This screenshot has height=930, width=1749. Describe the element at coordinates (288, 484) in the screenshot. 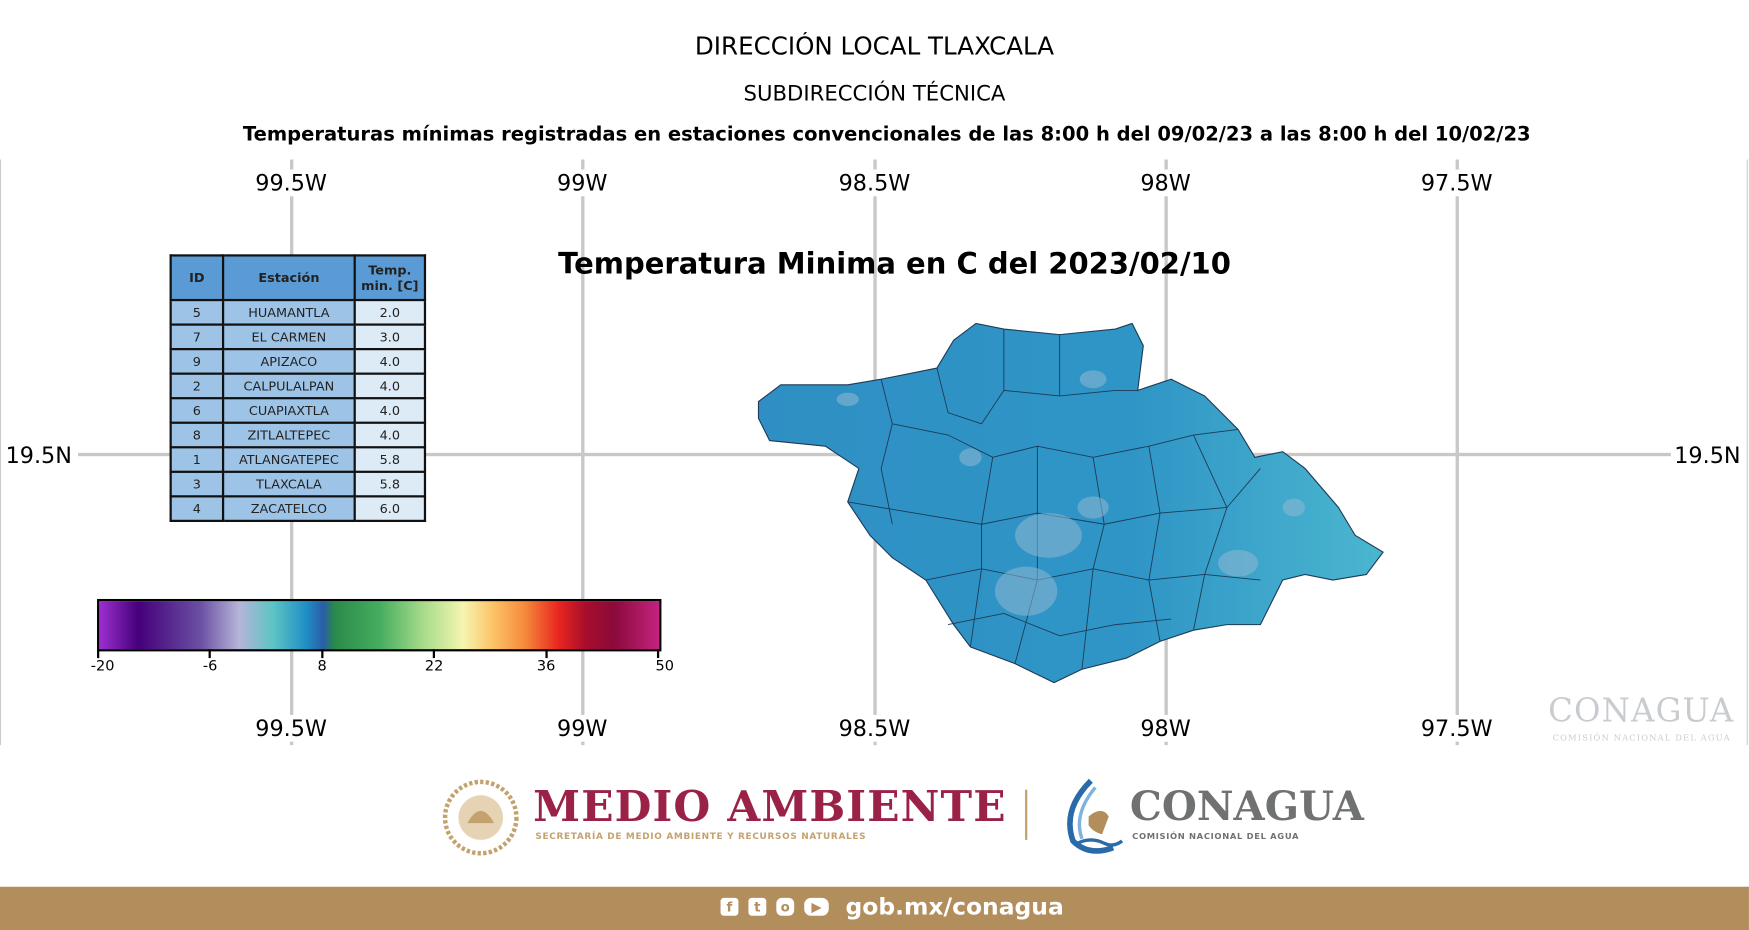

I see `station-name: TLAXCALA` at that location.